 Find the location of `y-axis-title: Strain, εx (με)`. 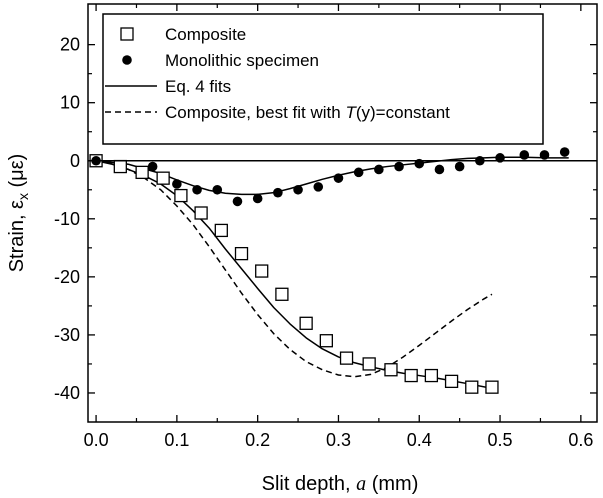

y-axis-title: Strain, εx (με) is located at coordinates (18, 213).